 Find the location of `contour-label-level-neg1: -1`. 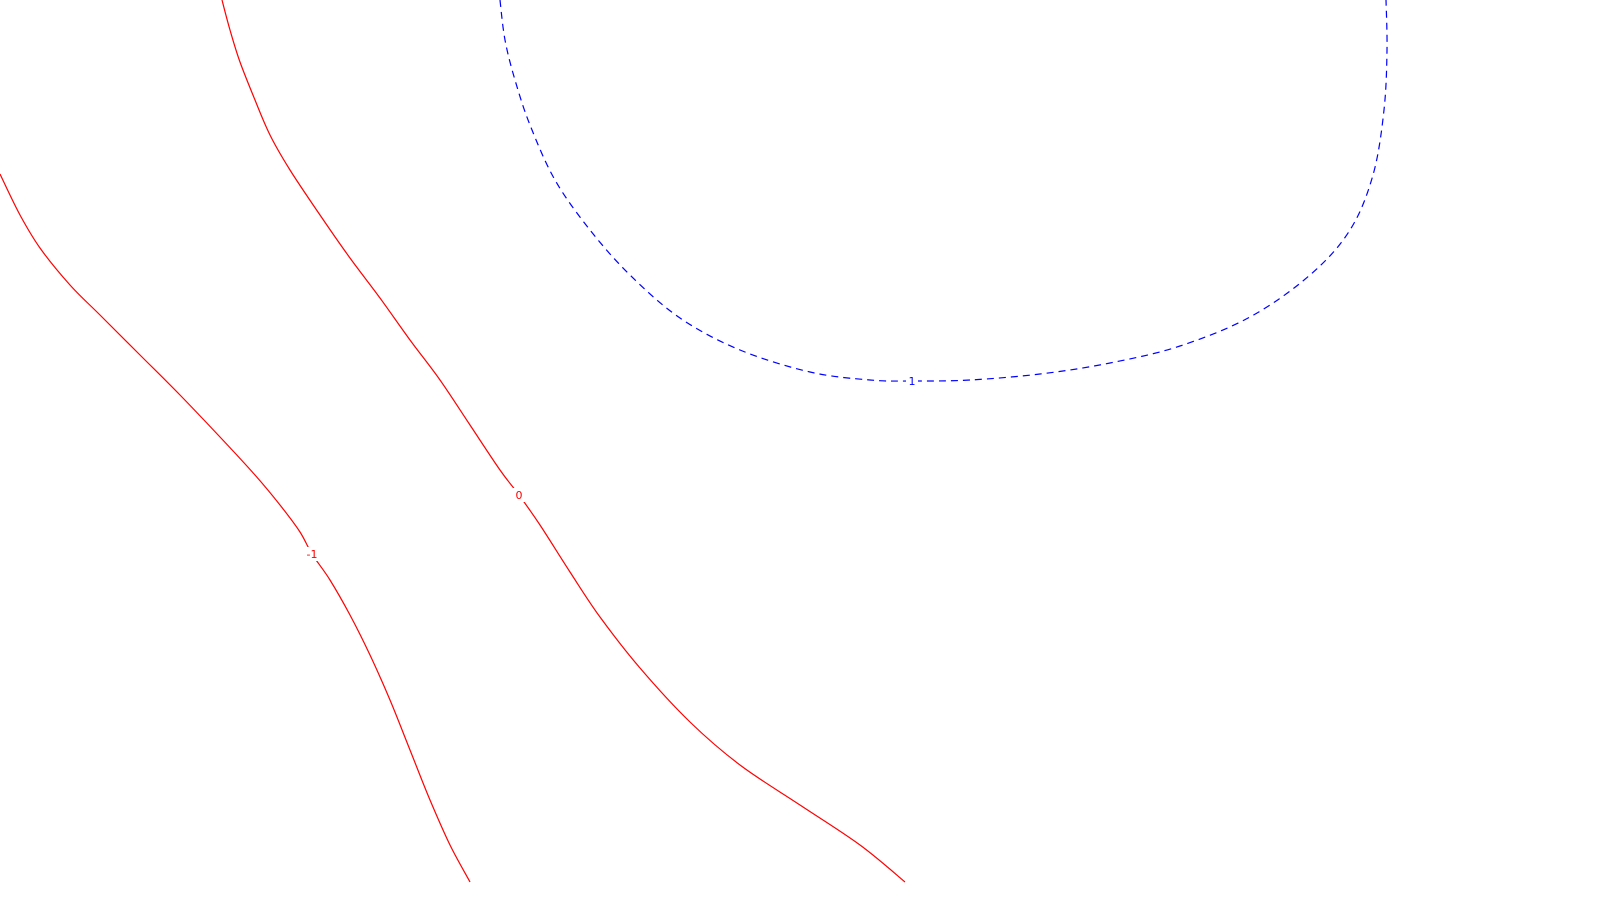

contour-label-level-neg1: -1 is located at coordinates (312, 554).